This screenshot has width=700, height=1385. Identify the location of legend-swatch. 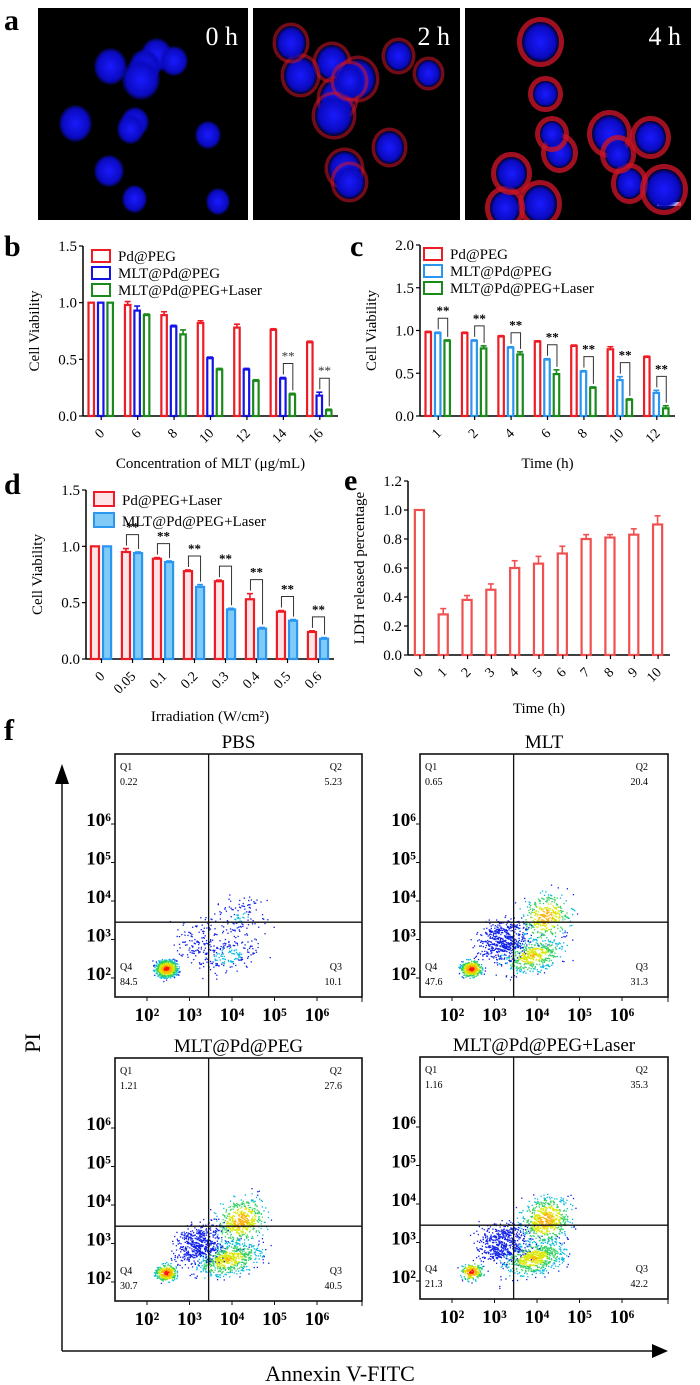
(104, 499).